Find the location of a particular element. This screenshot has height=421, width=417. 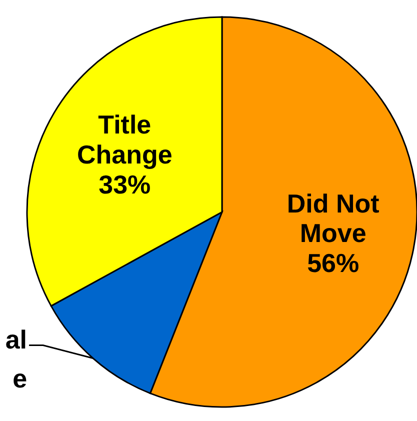

slice-label: al e is located at coordinates (16, 359).